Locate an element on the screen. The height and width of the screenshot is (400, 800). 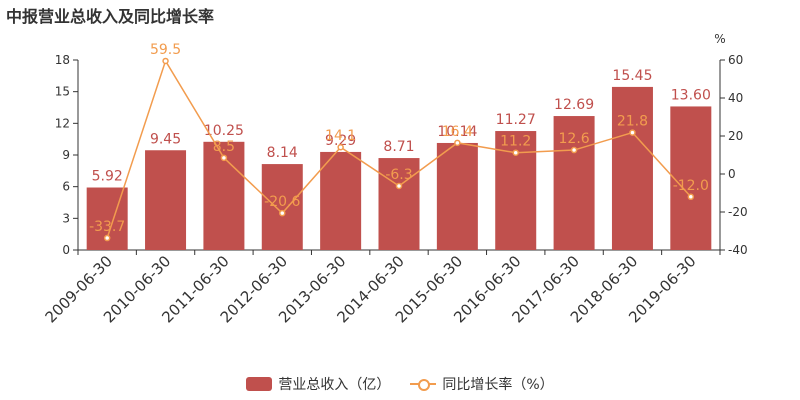
revenue-bar-label: 10.14 is located at coordinates (457, 132).